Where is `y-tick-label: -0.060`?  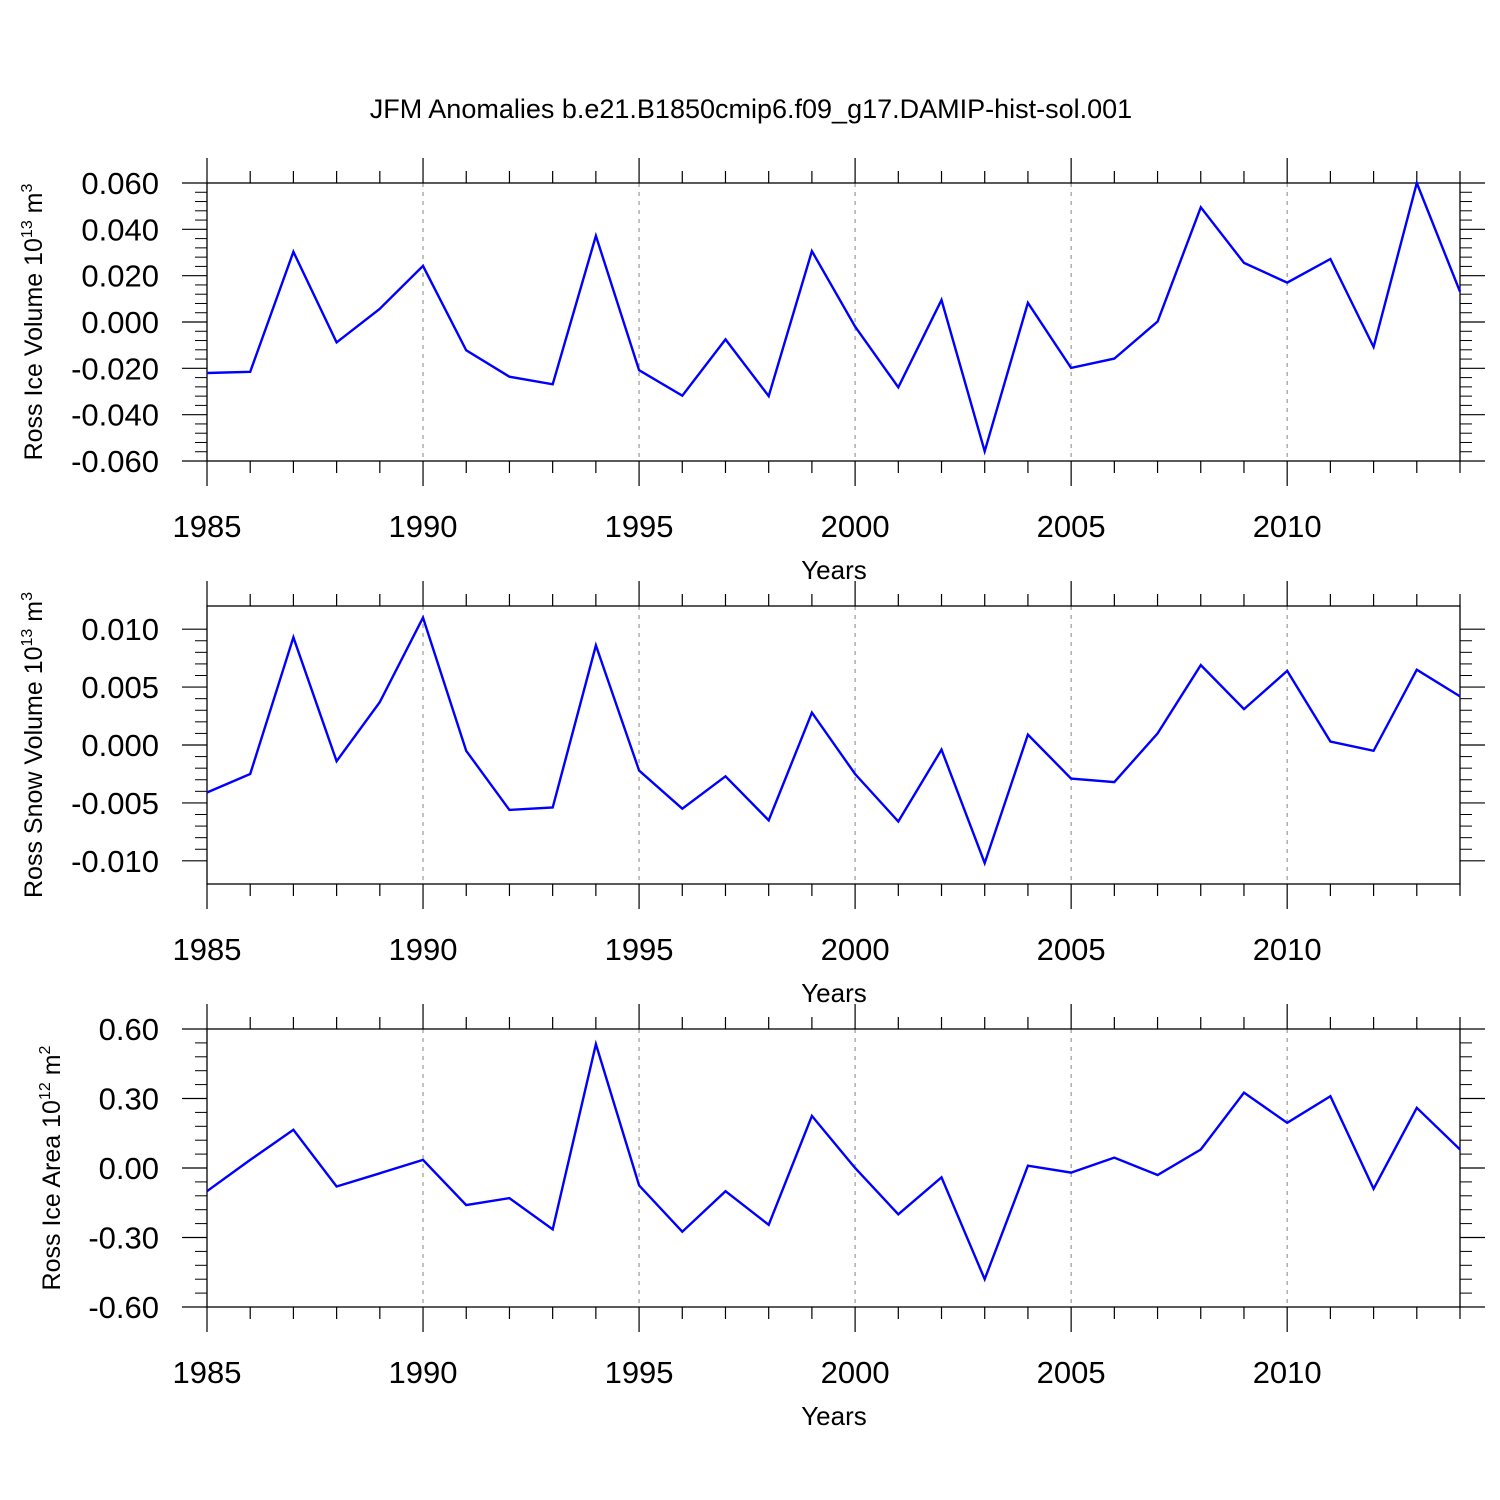
y-tick-label: -0.060 is located at coordinates (115, 461).